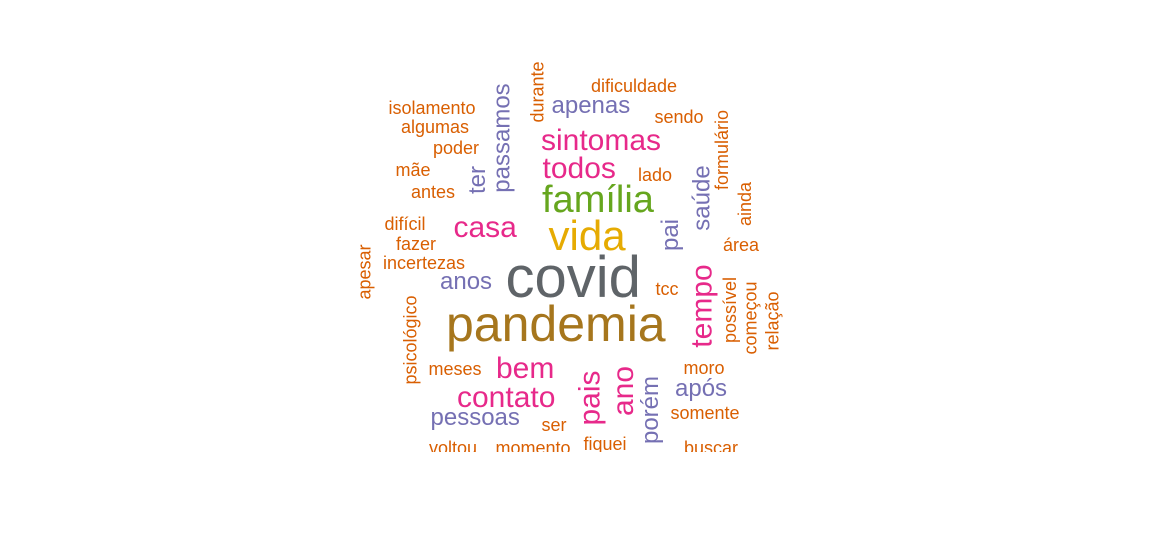 Image resolution: width=1150 pixels, height=550 pixels. What do you see at coordinates (579, 168) in the screenshot?
I see `word-cloud-word: todos` at bounding box center [579, 168].